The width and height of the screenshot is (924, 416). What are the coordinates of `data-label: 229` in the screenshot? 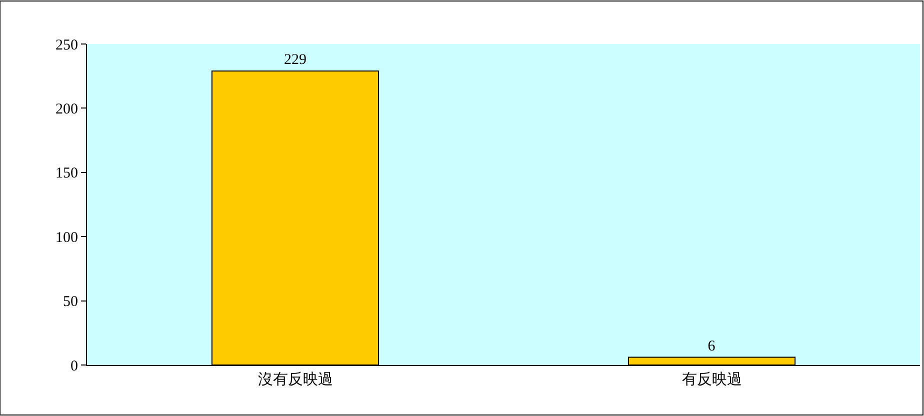 It's located at (295, 60).